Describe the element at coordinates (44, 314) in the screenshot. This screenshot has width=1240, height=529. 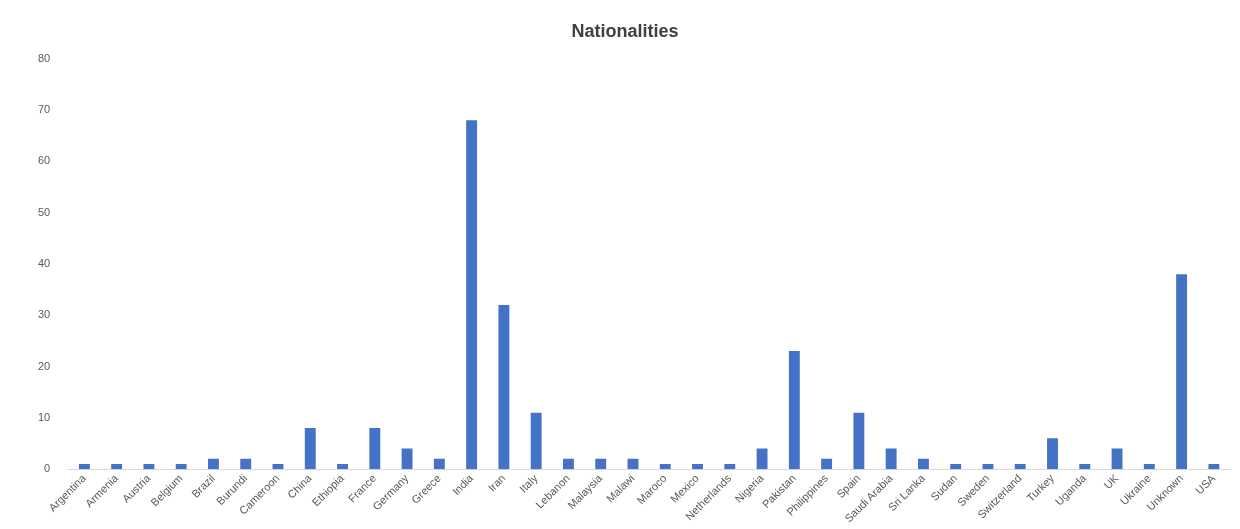
I see `y-tick-label: 30` at that location.